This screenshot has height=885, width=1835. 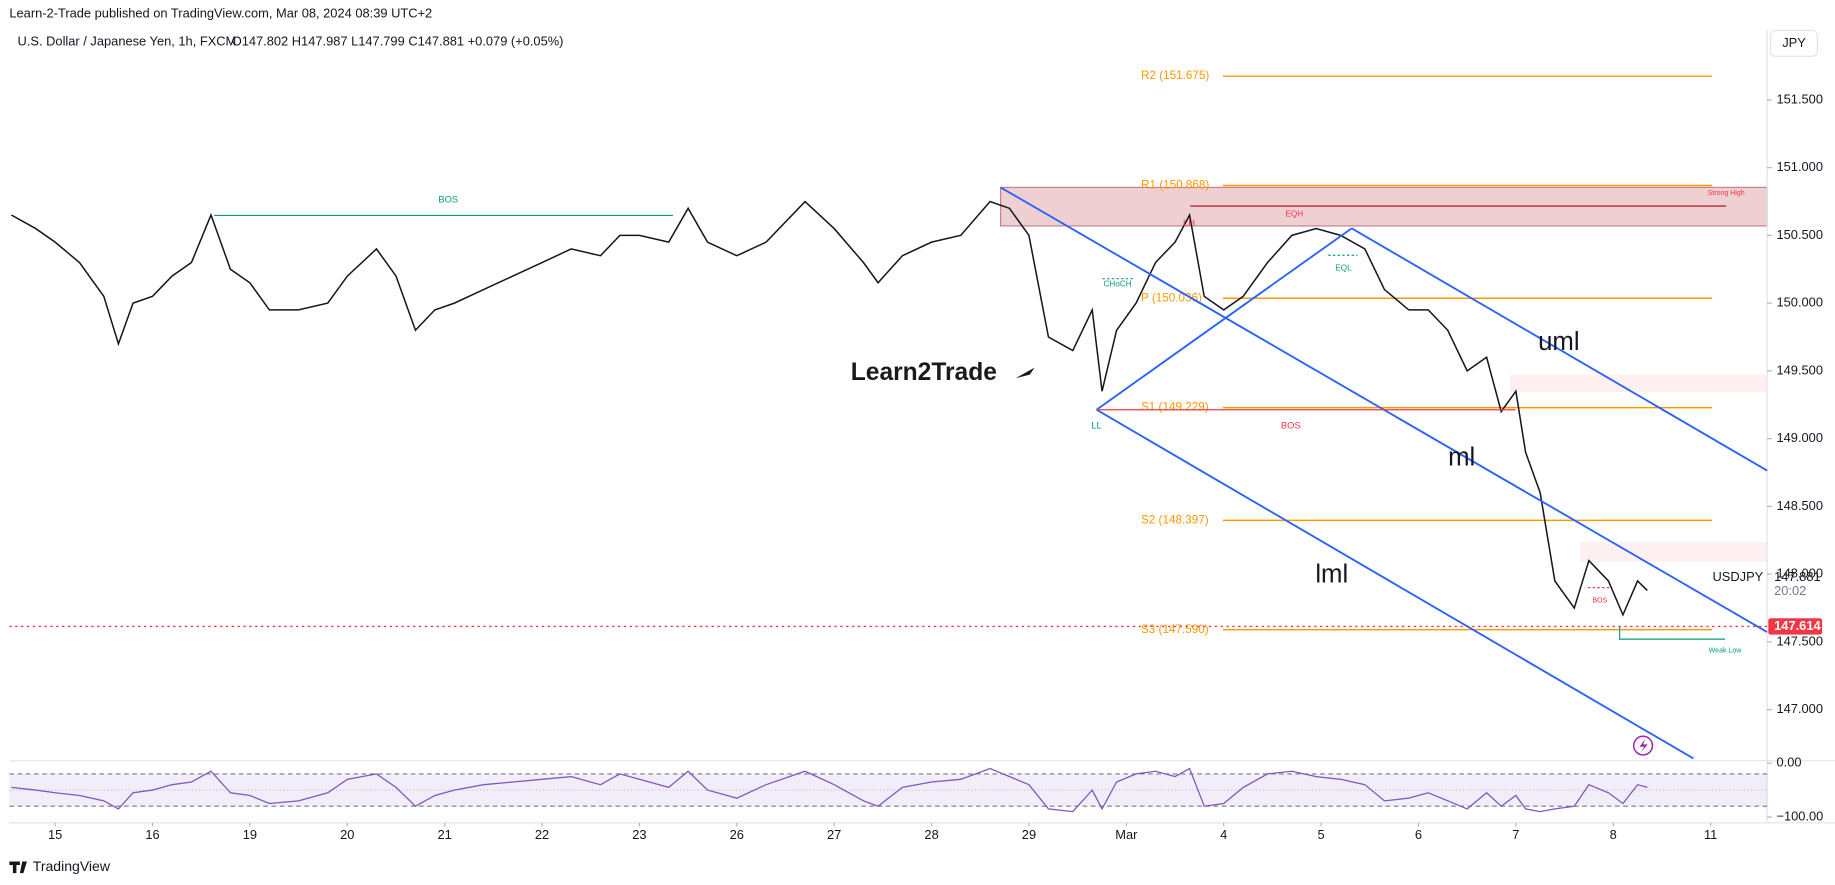 I want to click on brand: TradingView, so click(x=72, y=866).